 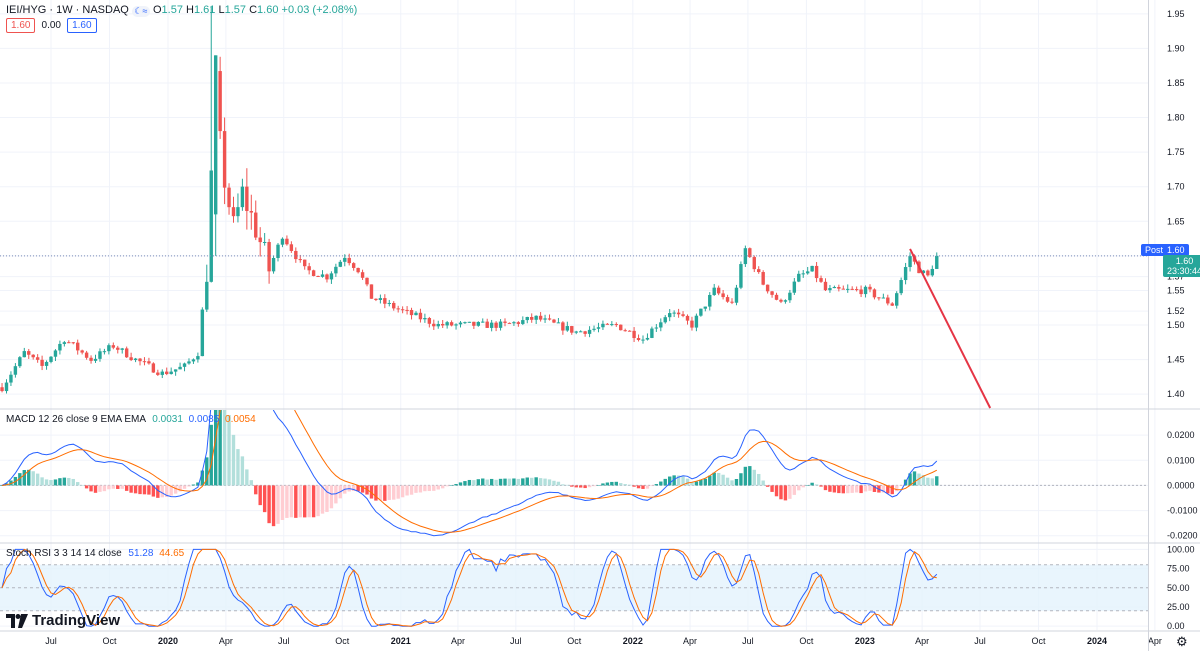 What do you see at coordinates (67, 10) in the screenshot?
I see `symbol-title: IEI/HYG · 1W · NASDAQ` at bounding box center [67, 10].